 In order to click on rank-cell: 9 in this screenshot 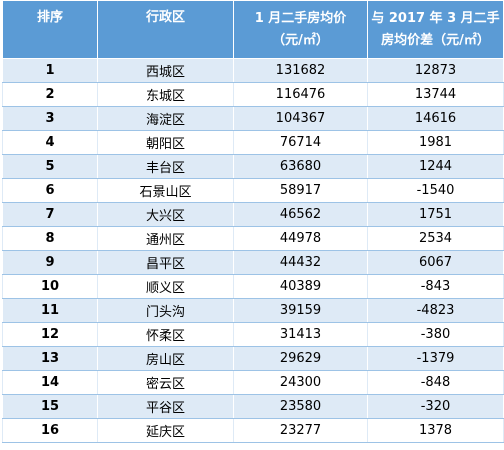, I will do `click(50, 262)`.